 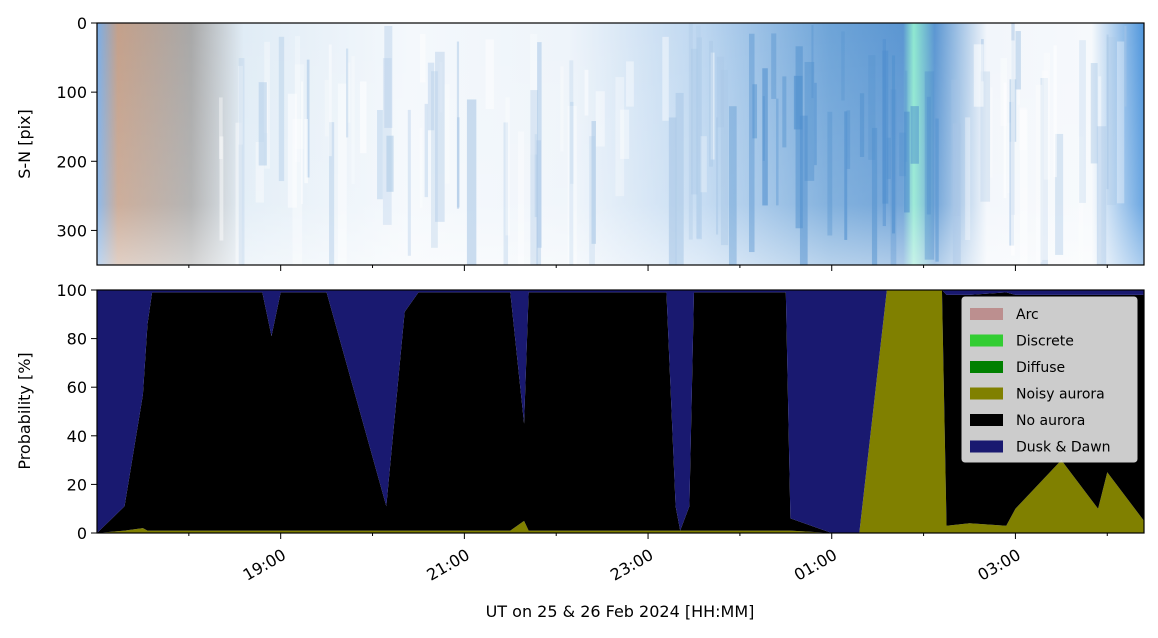 I want to click on keogram-x-ticks, so click(x=648, y=268).